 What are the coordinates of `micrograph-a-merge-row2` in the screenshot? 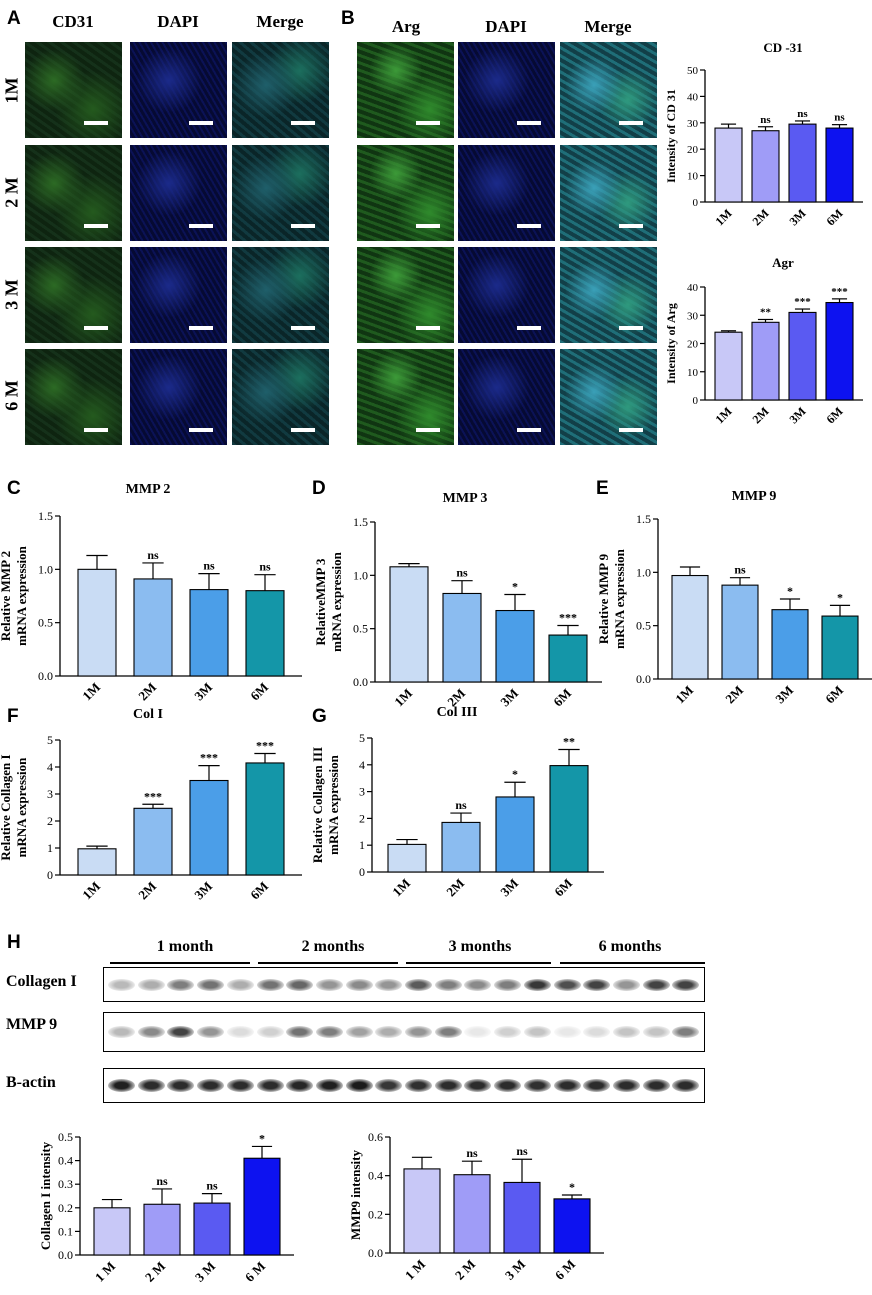 It's located at (280, 193).